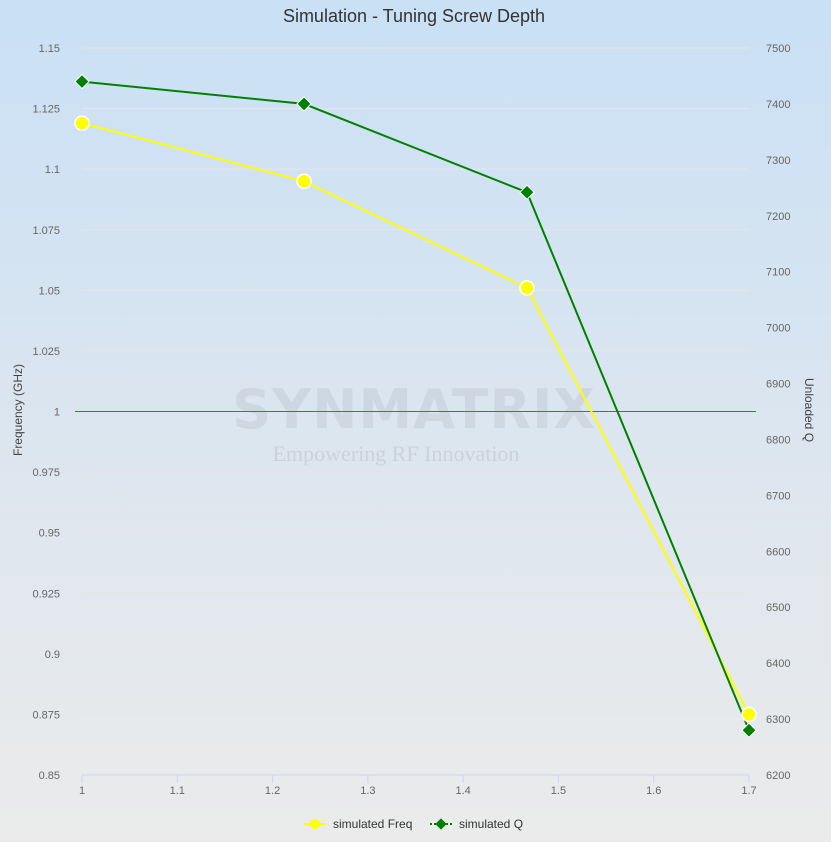 The image size is (831, 842). What do you see at coordinates (414, 16) in the screenshot?
I see `chart-title: Simulation - Tuning Screw Depth` at bounding box center [414, 16].